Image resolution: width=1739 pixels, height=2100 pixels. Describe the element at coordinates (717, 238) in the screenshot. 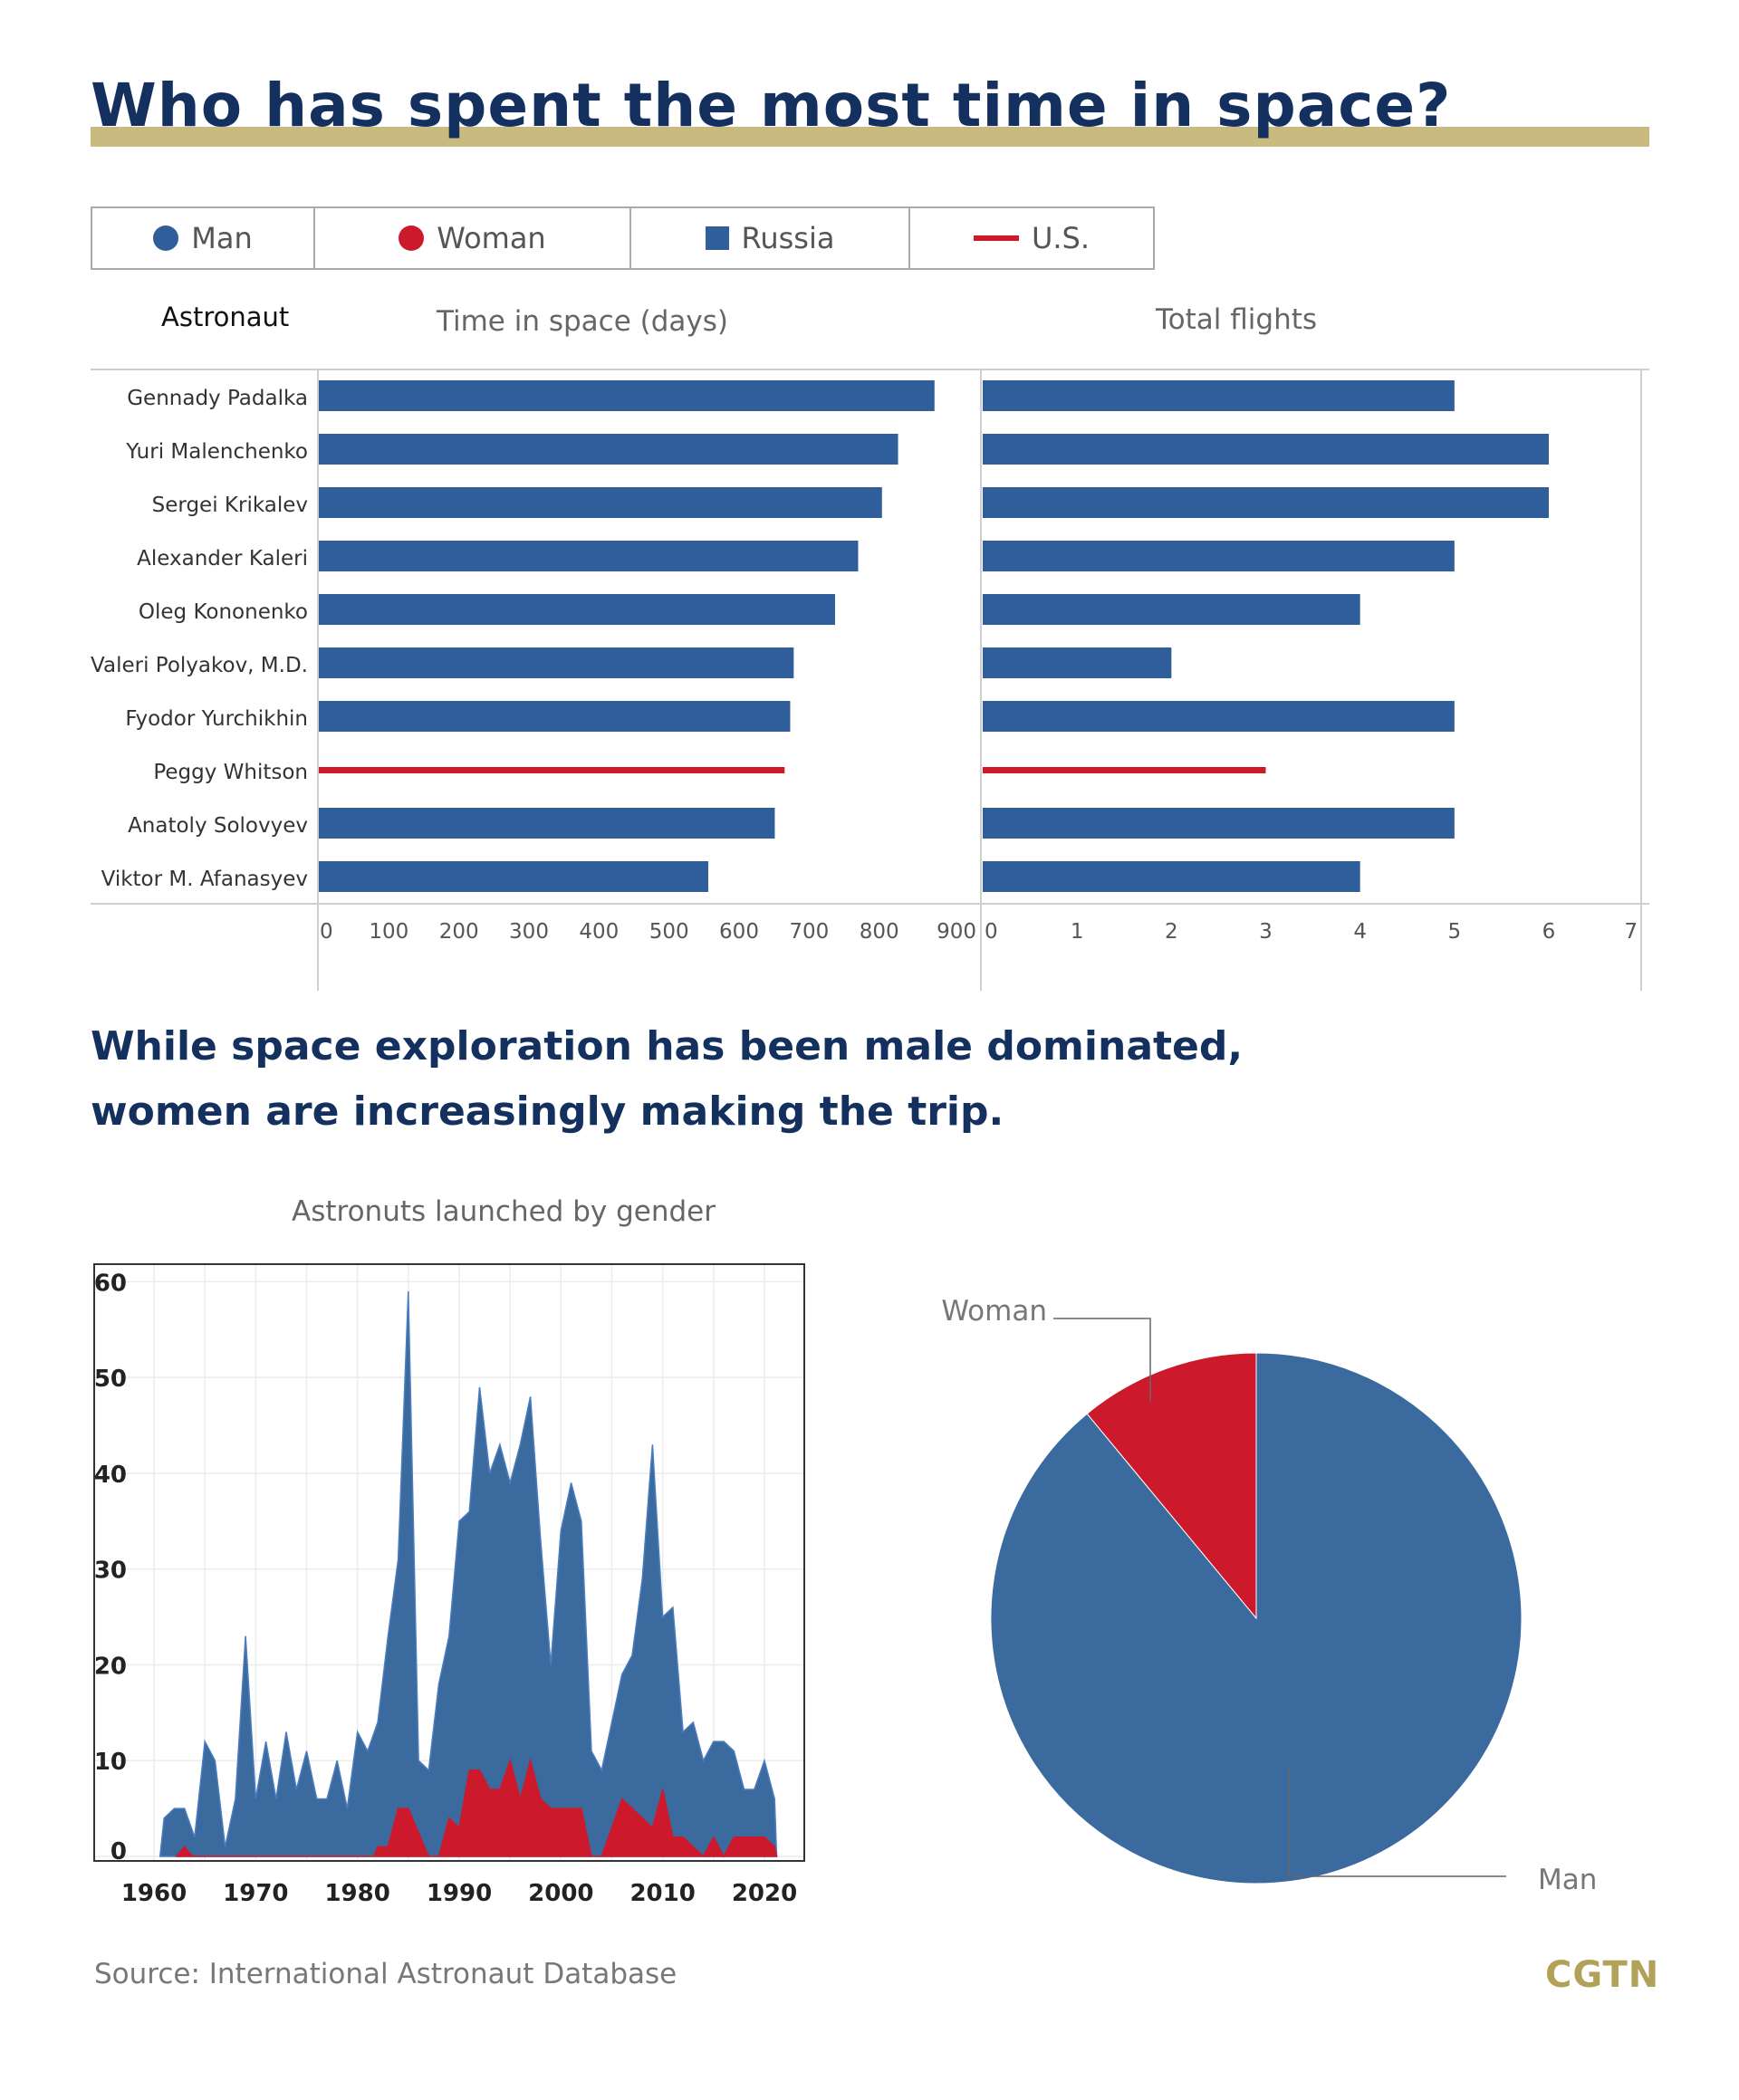

I see `legend-swatch-russia` at that location.